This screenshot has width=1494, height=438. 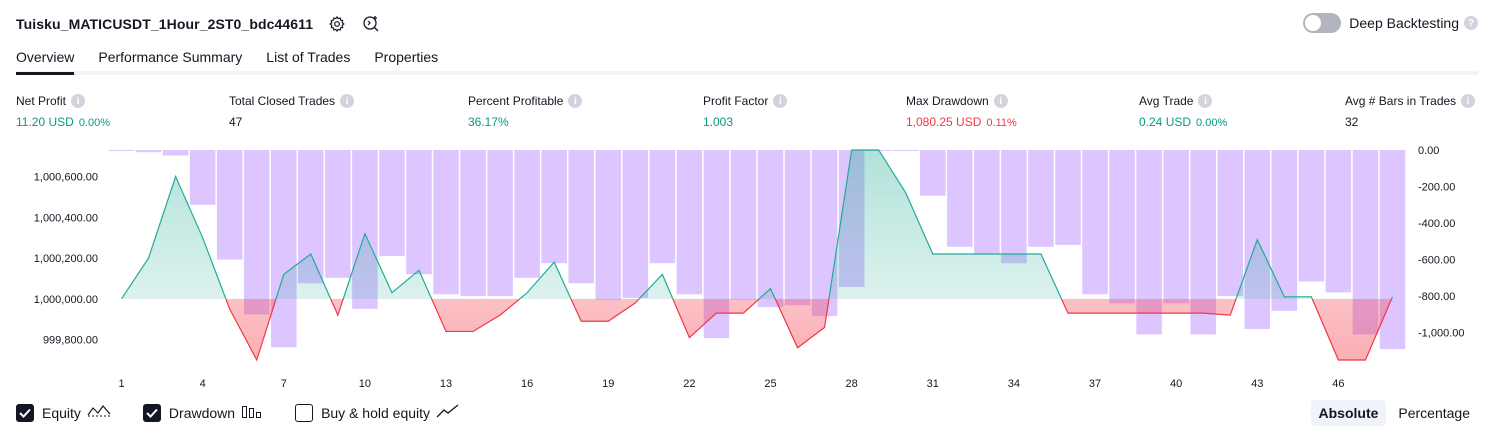 I want to click on right-axis-tick-label: -600.00, so click(x=1436, y=261).